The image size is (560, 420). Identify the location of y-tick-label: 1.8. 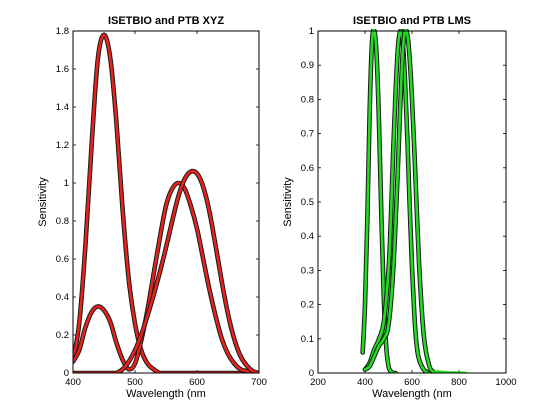
(62, 31).